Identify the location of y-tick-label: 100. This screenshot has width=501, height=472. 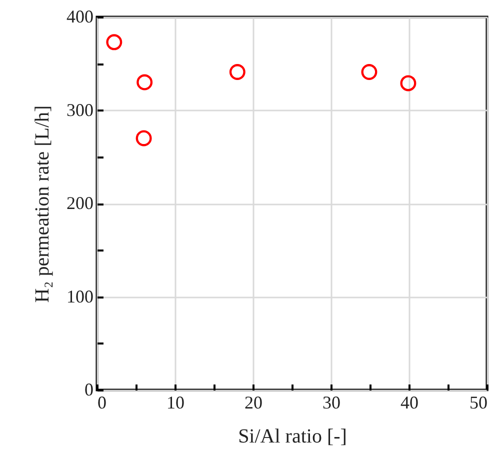
(80, 296).